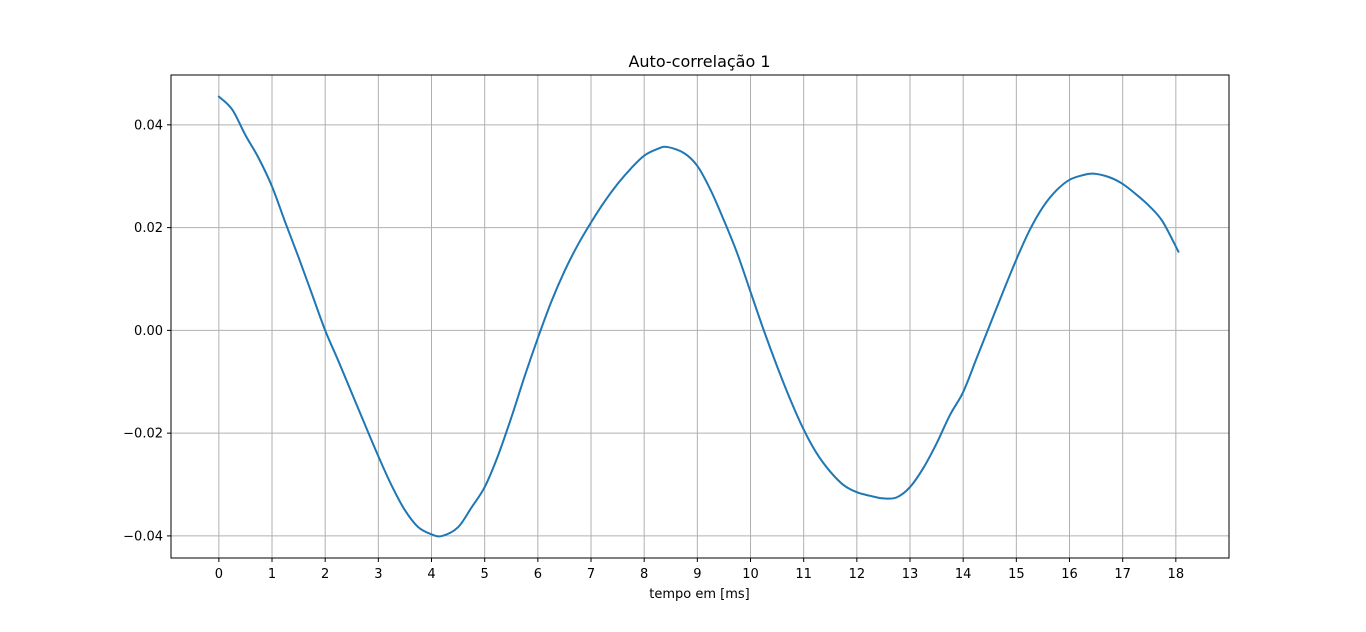 Image resolution: width=1366 pixels, height=632 pixels. I want to click on x-tick-label: 3, so click(378, 574).